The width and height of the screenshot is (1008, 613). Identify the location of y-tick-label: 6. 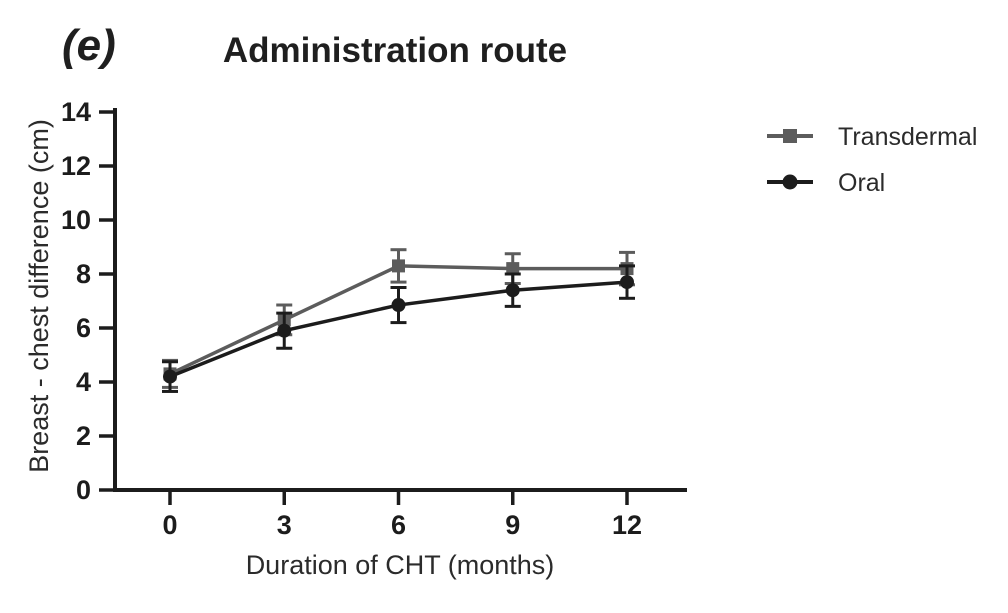
(83, 328).